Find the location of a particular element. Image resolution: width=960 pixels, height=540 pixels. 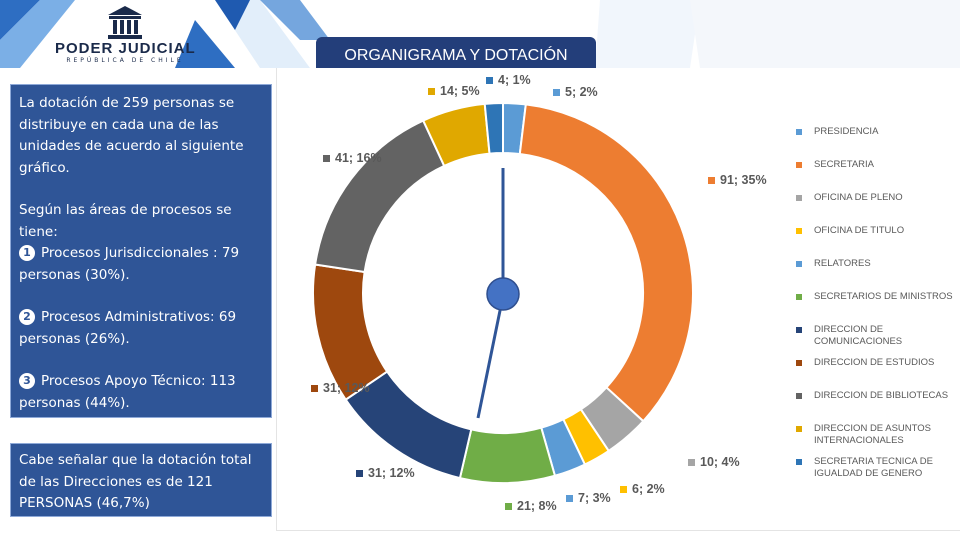

number-badge-1: 1 is located at coordinates (27, 253).